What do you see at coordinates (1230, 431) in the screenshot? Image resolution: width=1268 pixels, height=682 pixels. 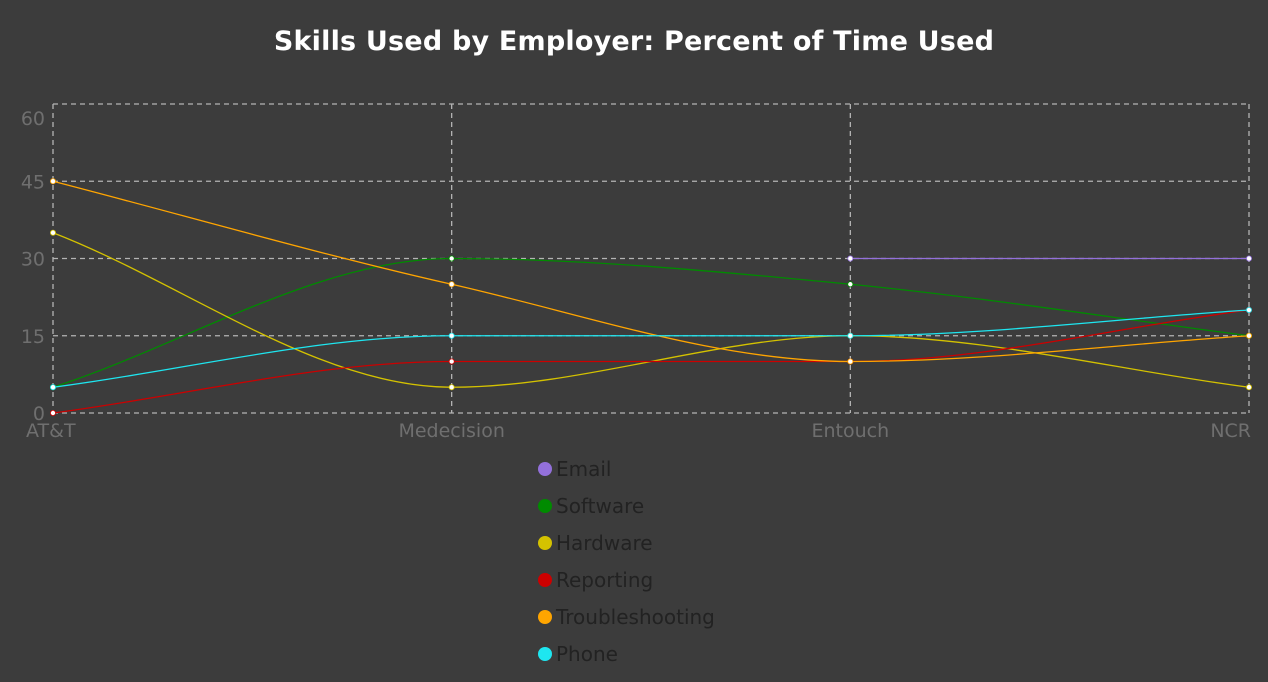 I see `x-tick-label: NCR` at bounding box center [1230, 431].